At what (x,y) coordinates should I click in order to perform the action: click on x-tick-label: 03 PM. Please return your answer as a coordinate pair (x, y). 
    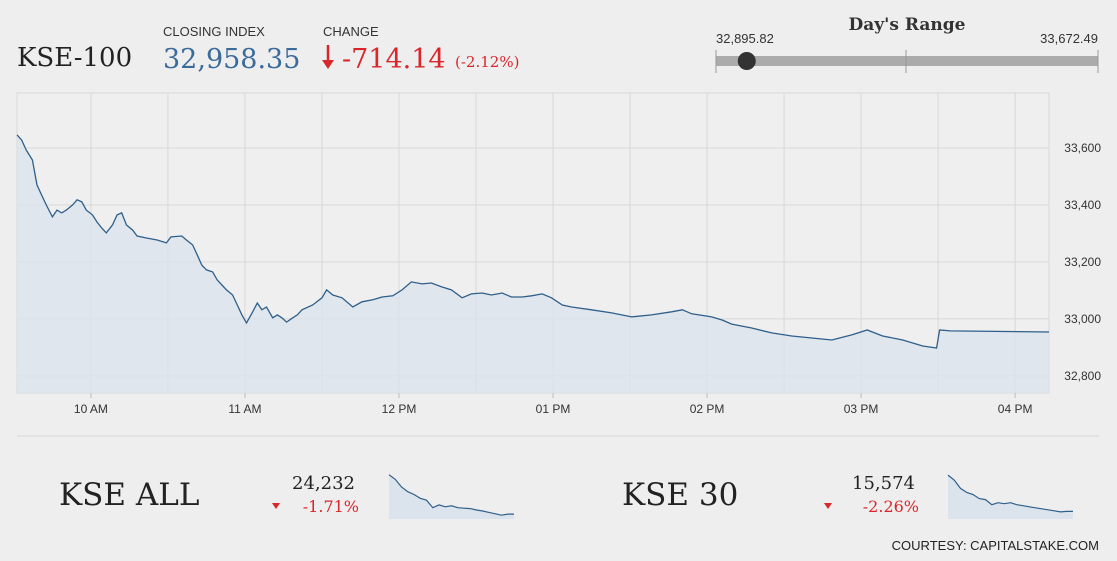
    Looking at the image, I should click on (861, 409).